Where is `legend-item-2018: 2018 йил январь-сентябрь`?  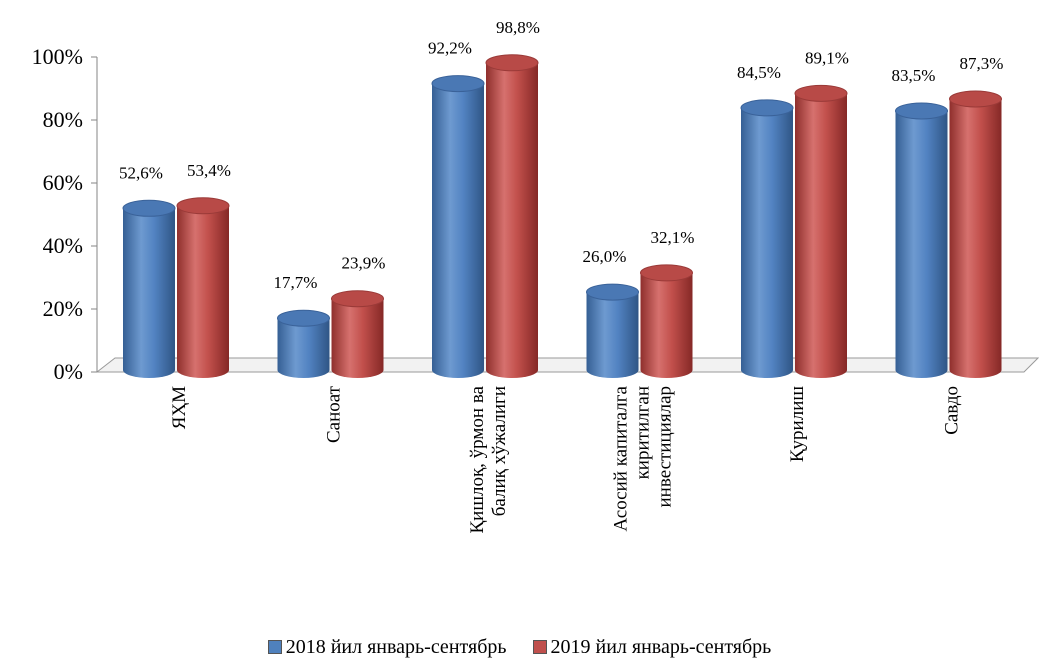 legend-item-2018: 2018 йил январь-сентябрь is located at coordinates (387, 647).